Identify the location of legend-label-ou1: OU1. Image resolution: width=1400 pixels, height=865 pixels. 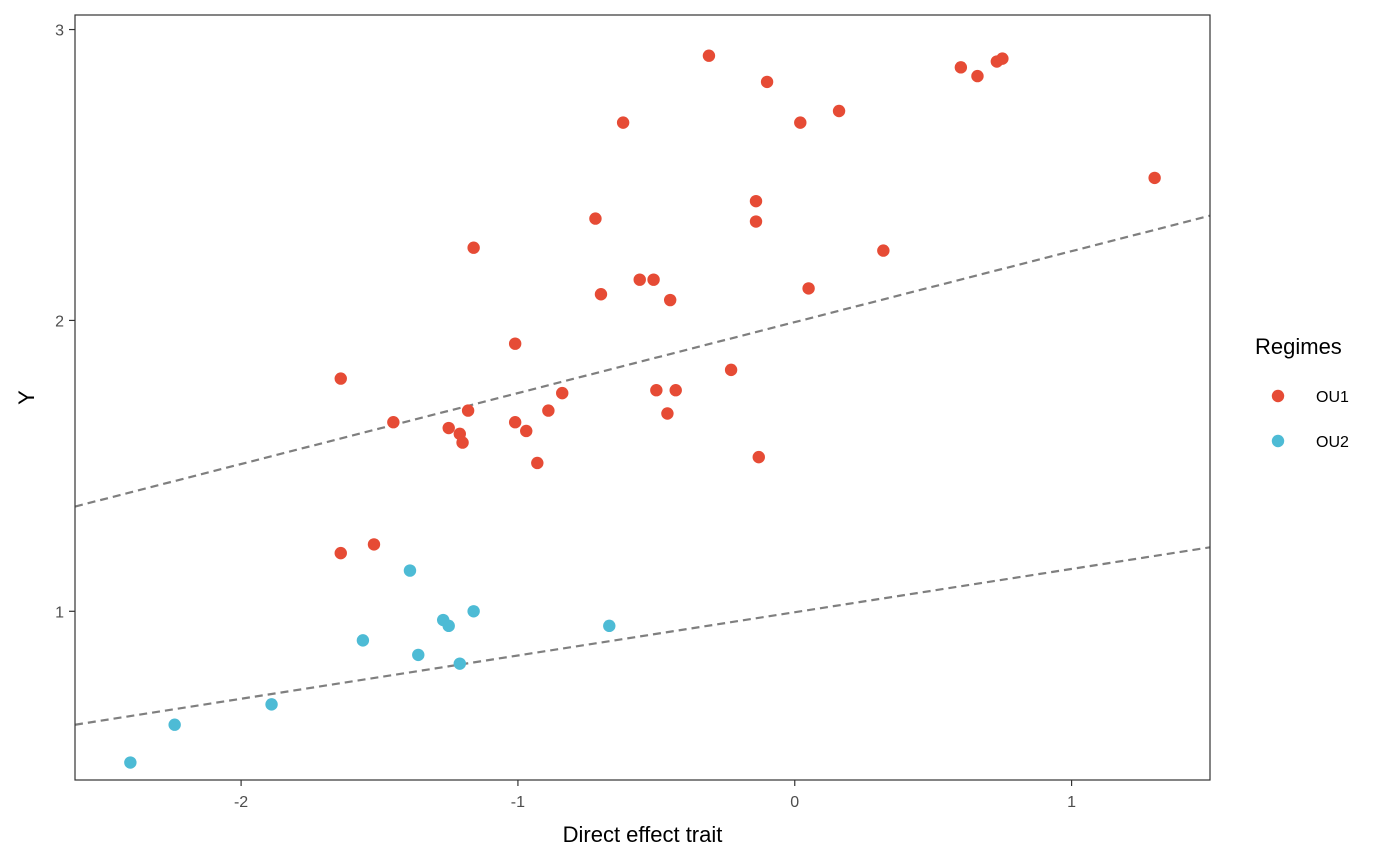
(1332, 397).